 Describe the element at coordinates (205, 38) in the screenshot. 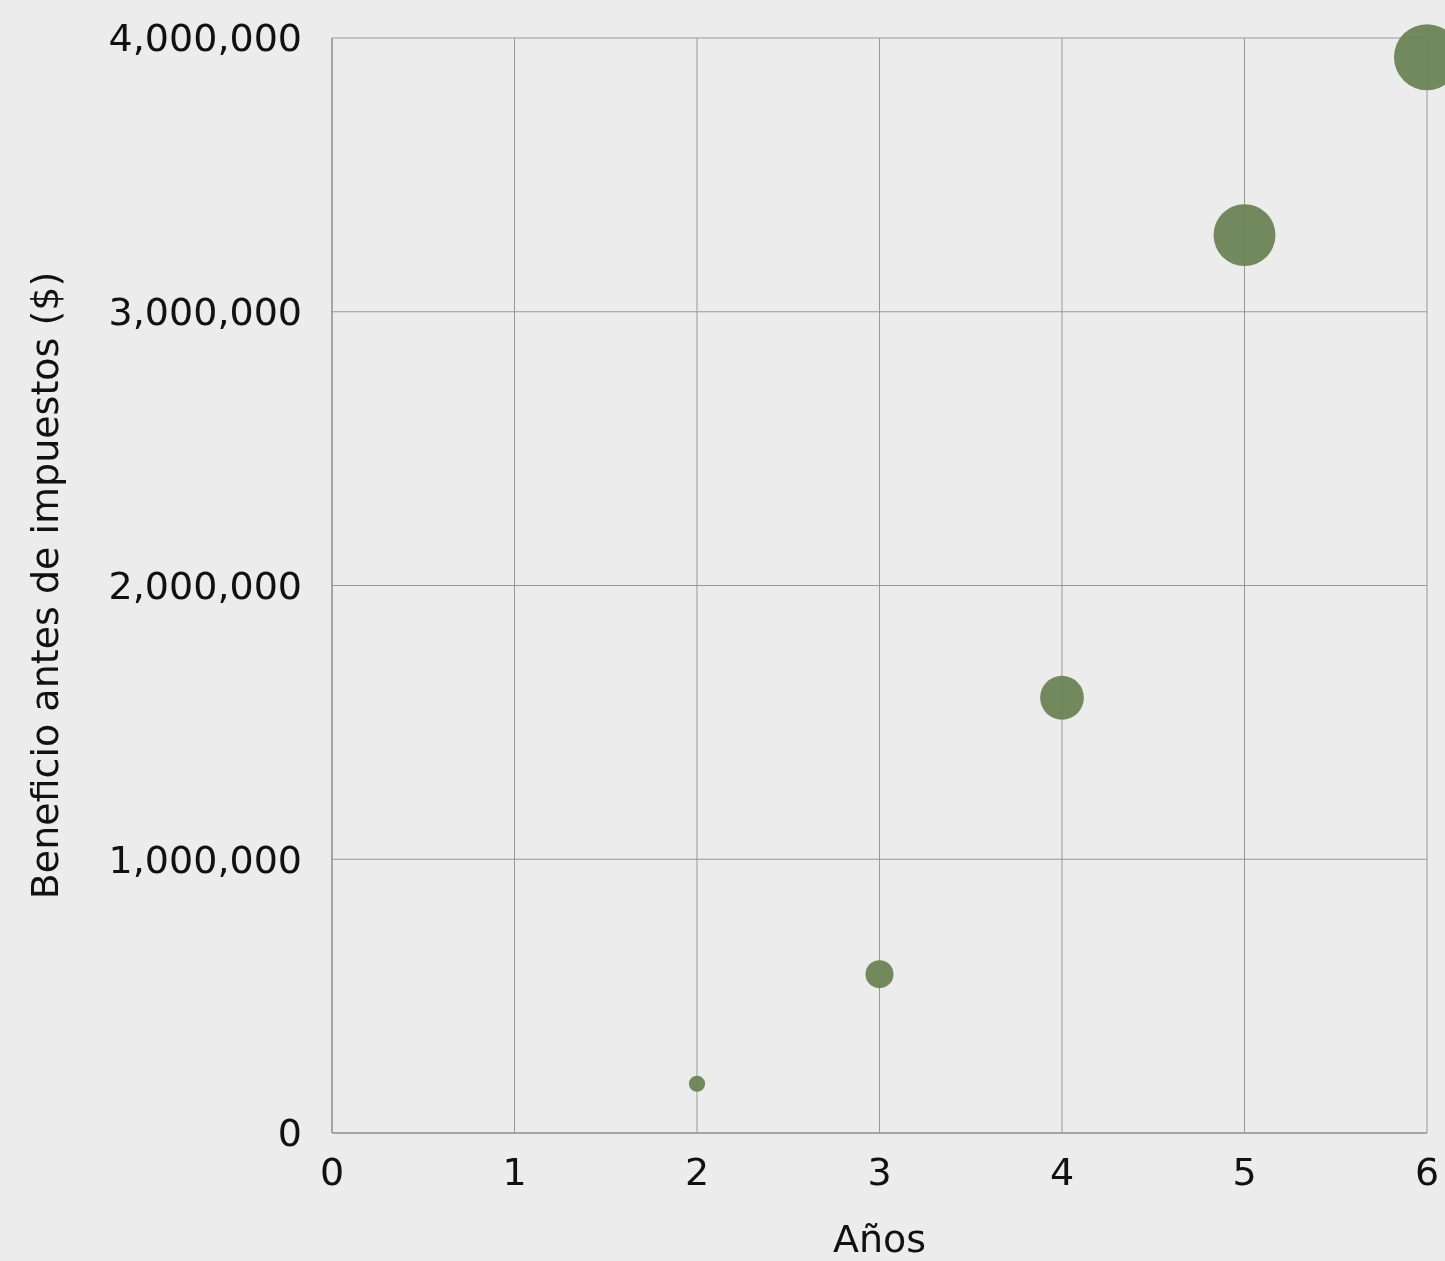

I see `y-tick-label: 4,000,000` at that location.